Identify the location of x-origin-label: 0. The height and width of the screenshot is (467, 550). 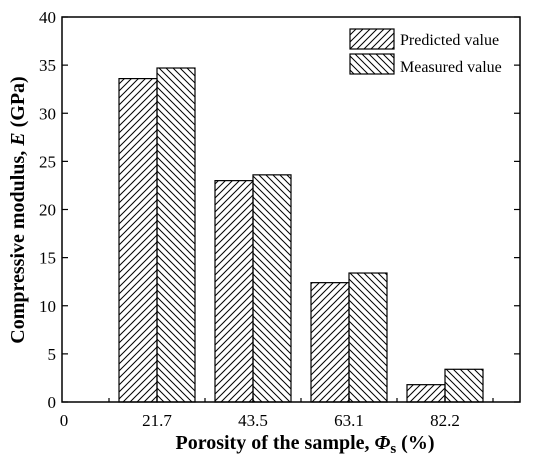
(64, 420).